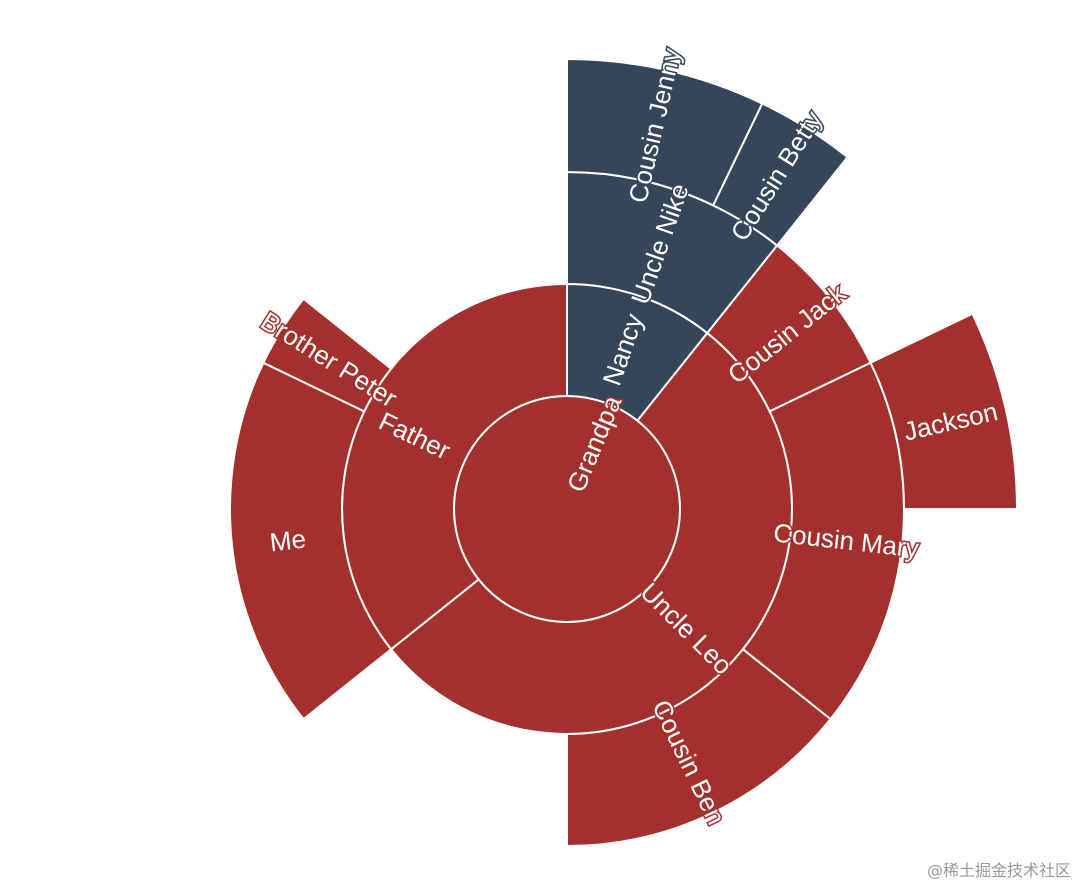 The height and width of the screenshot is (887, 1081). What do you see at coordinates (699, 747) in the screenshot?
I see `segment-cousin-ben` at bounding box center [699, 747].